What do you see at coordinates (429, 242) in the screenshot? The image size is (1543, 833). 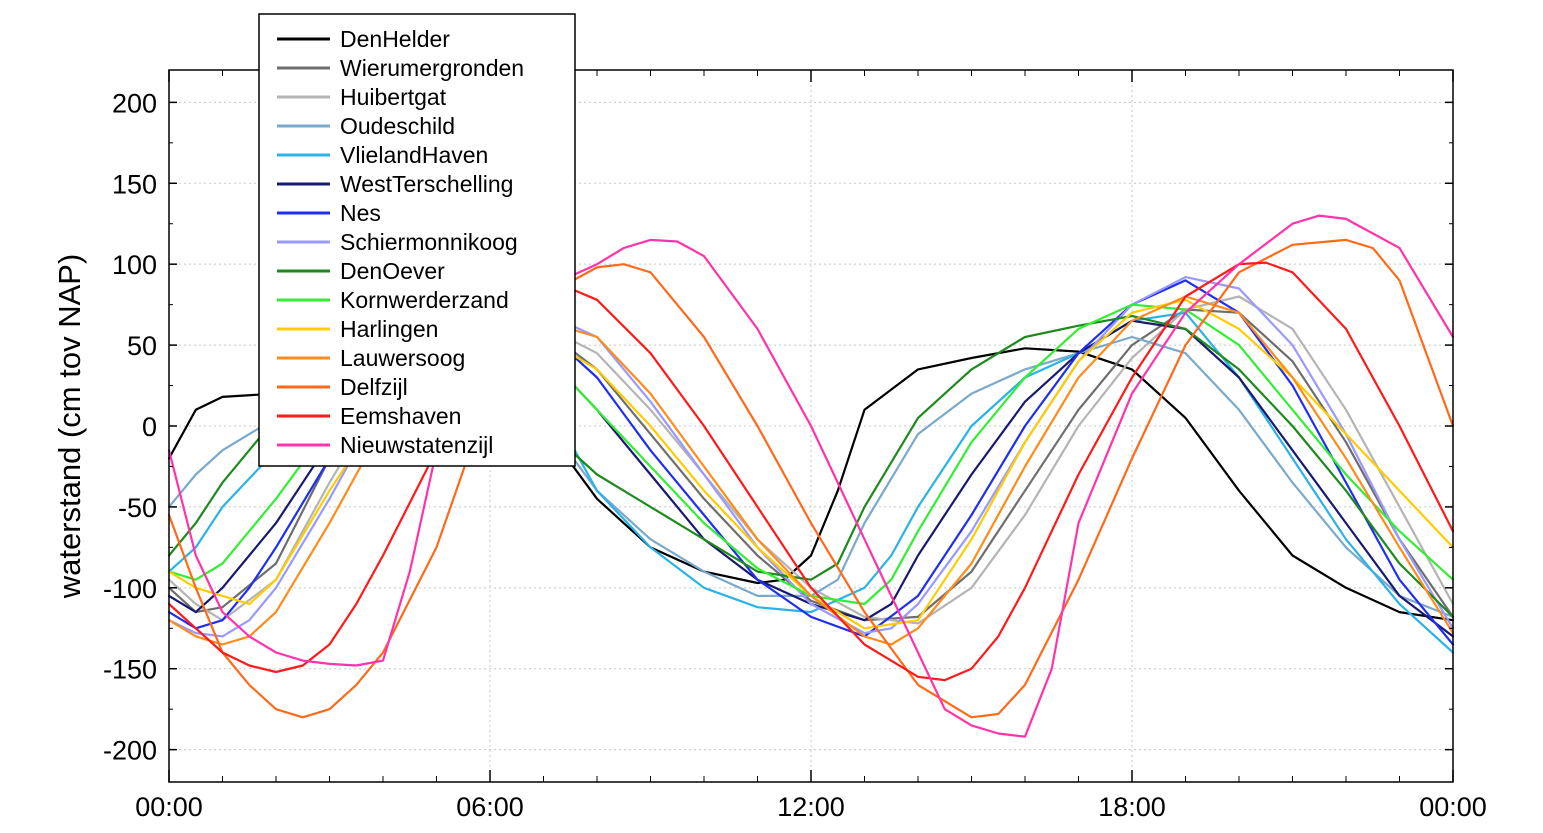 I see `legend-label: Schiermonnikoog` at bounding box center [429, 242].